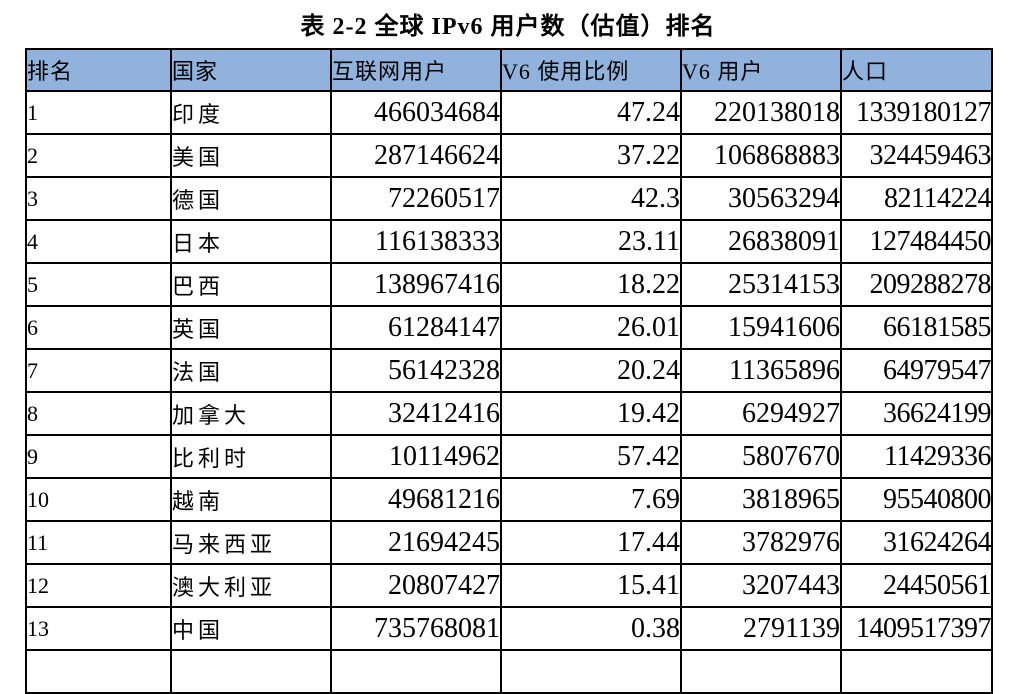  I want to click on table-row: 11 马来西亚 21694245 17.44 3782976 31624264, so click(509, 542).